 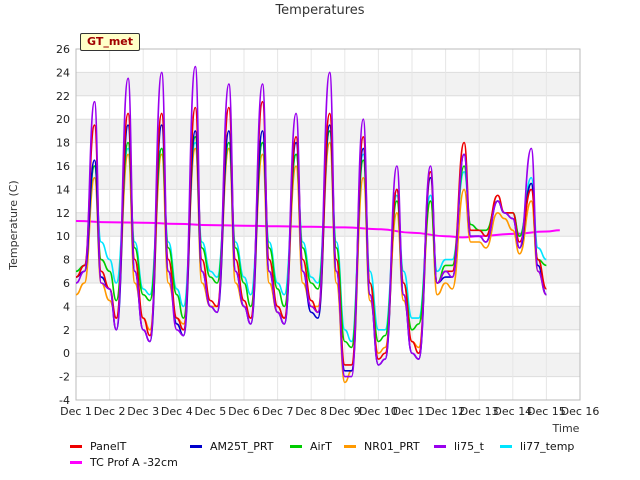 What do you see at coordinates (392, 446) in the screenshot?
I see `legend-label: NR01_PRT` at bounding box center [392, 446].